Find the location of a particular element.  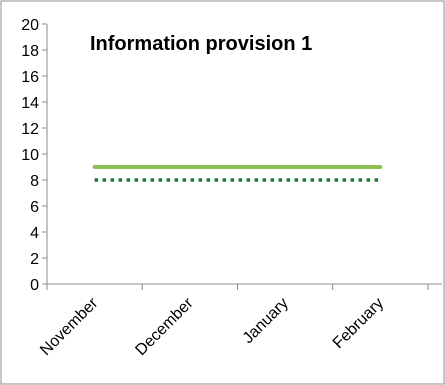

y-tick-label: 12 is located at coordinates (30, 129).